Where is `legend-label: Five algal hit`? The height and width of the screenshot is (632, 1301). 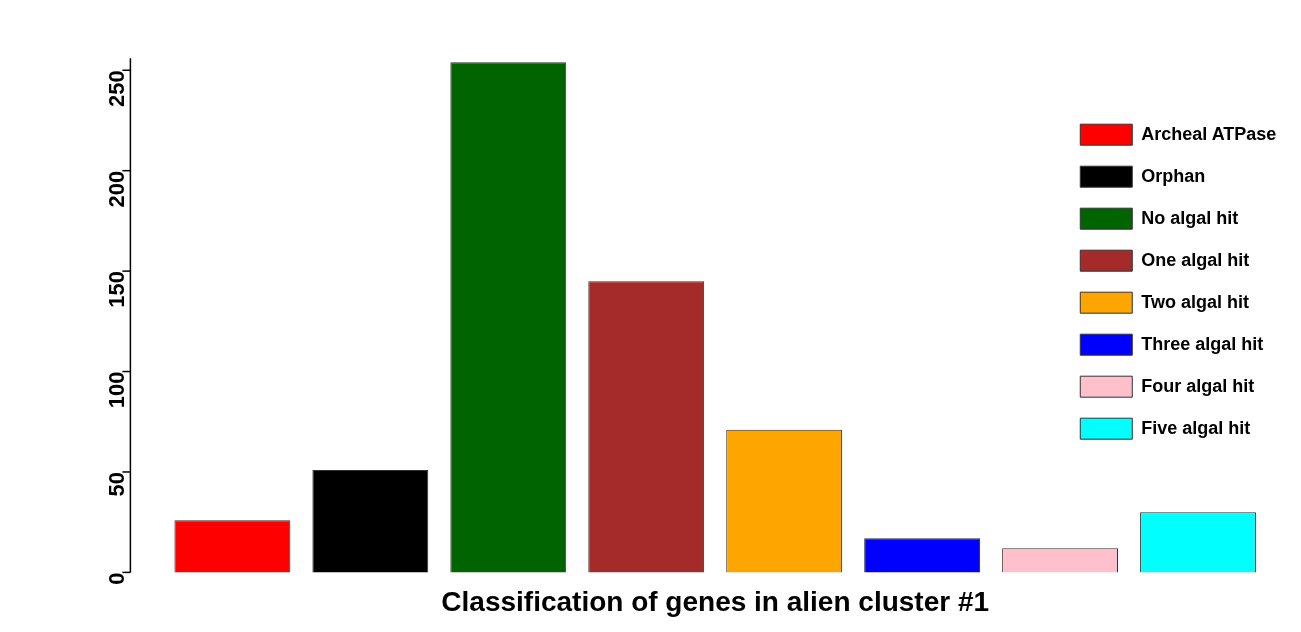 legend-label: Five algal hit is located at coordinates (1196, 427).